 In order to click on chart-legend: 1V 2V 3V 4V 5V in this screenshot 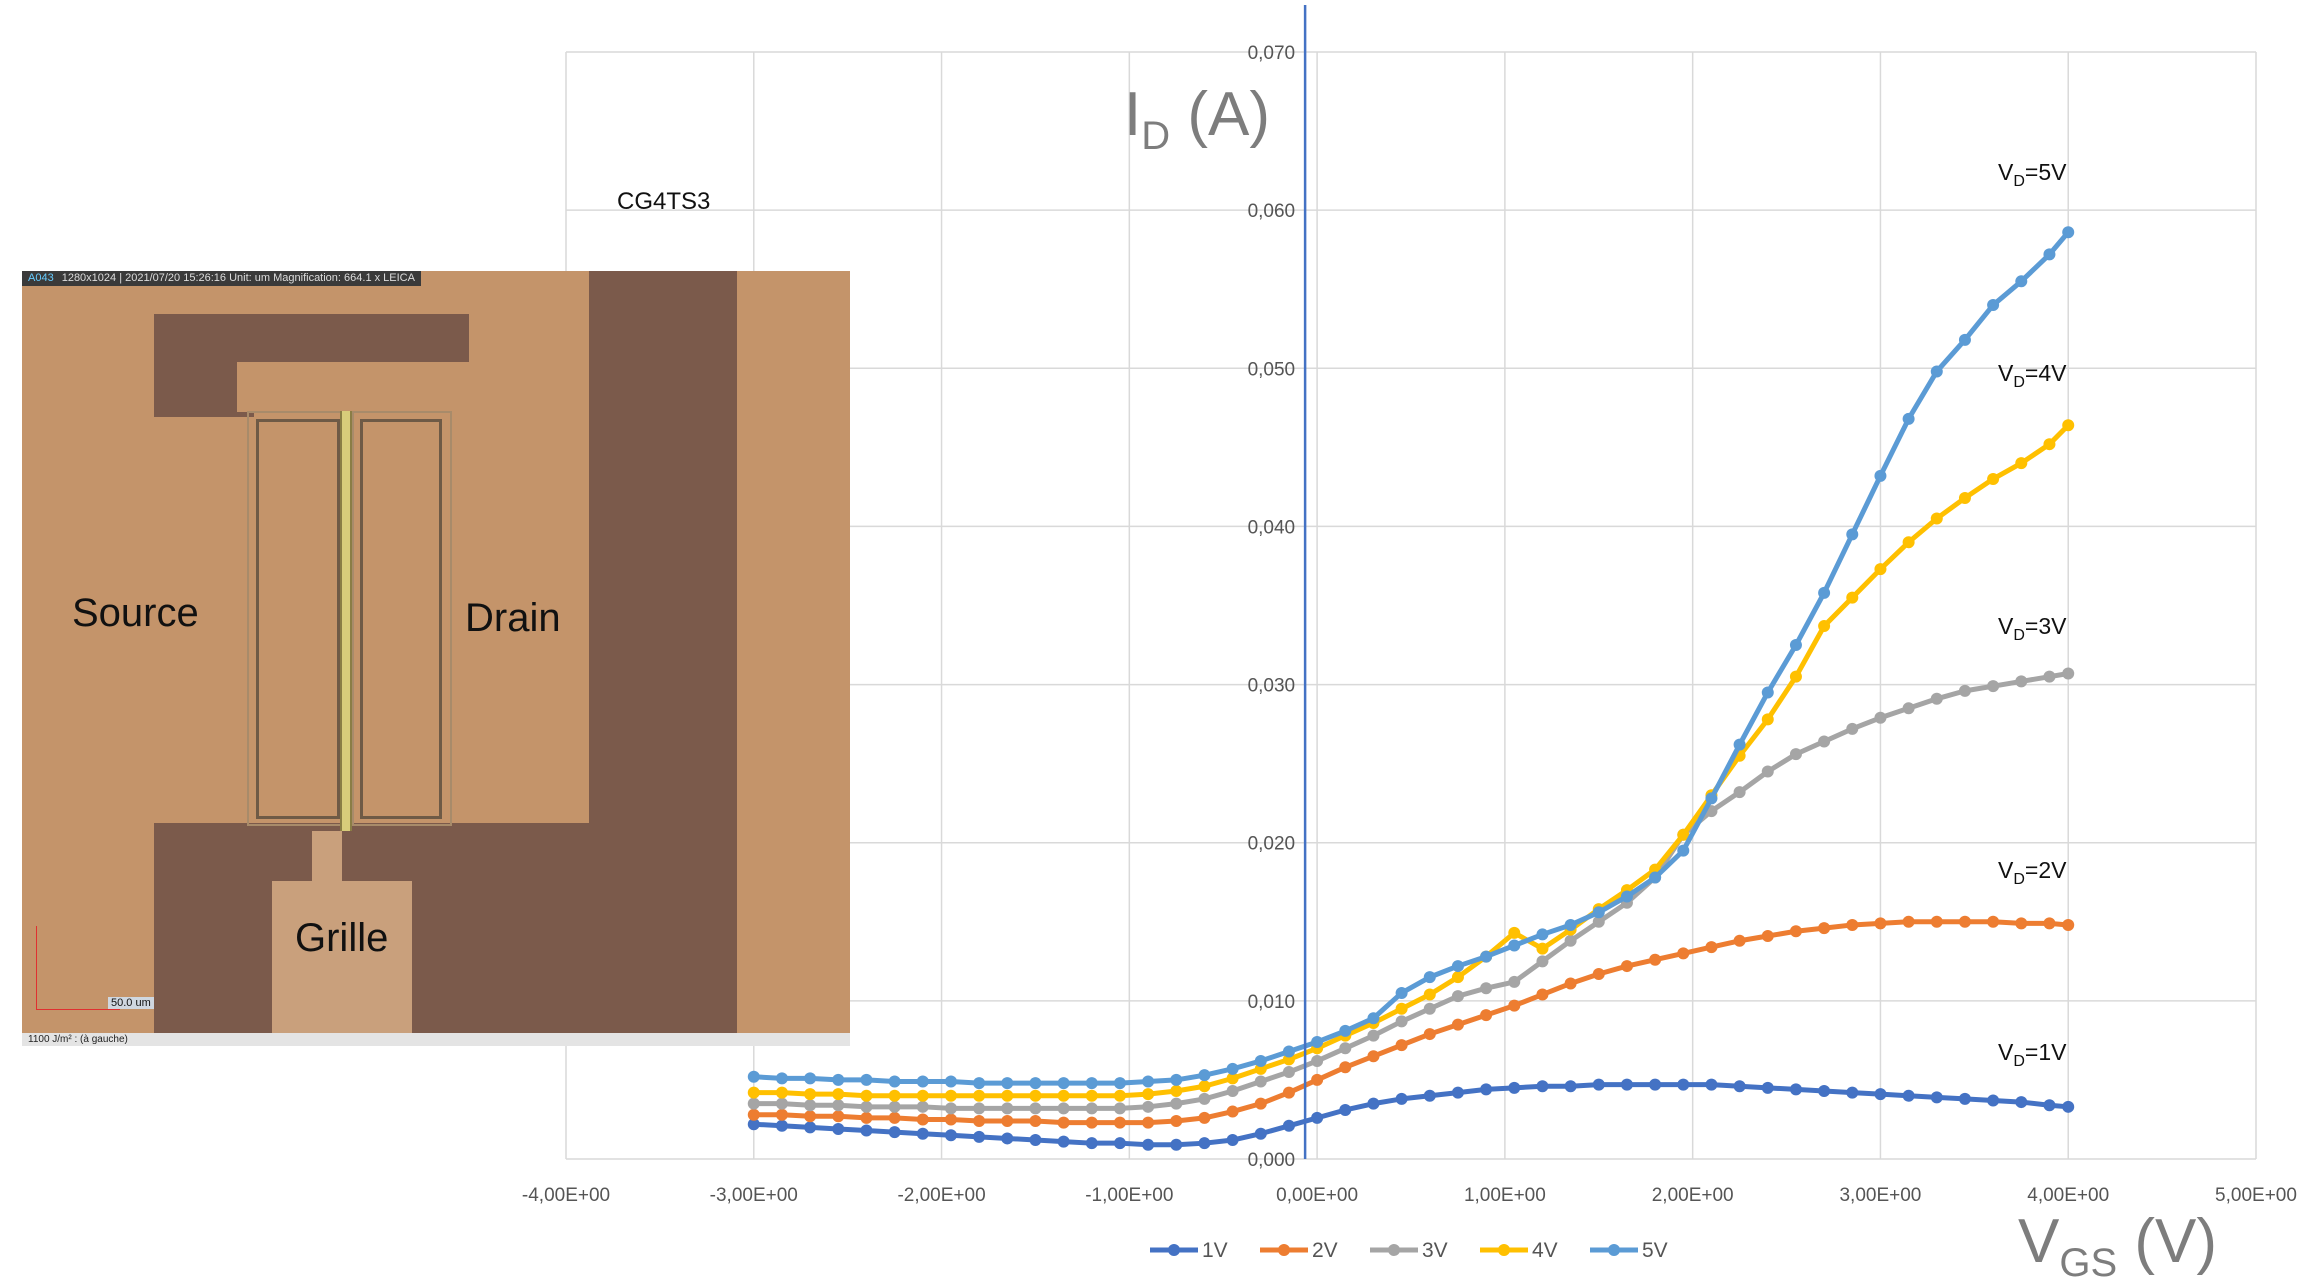, I will do `click(1409, 1250)`.